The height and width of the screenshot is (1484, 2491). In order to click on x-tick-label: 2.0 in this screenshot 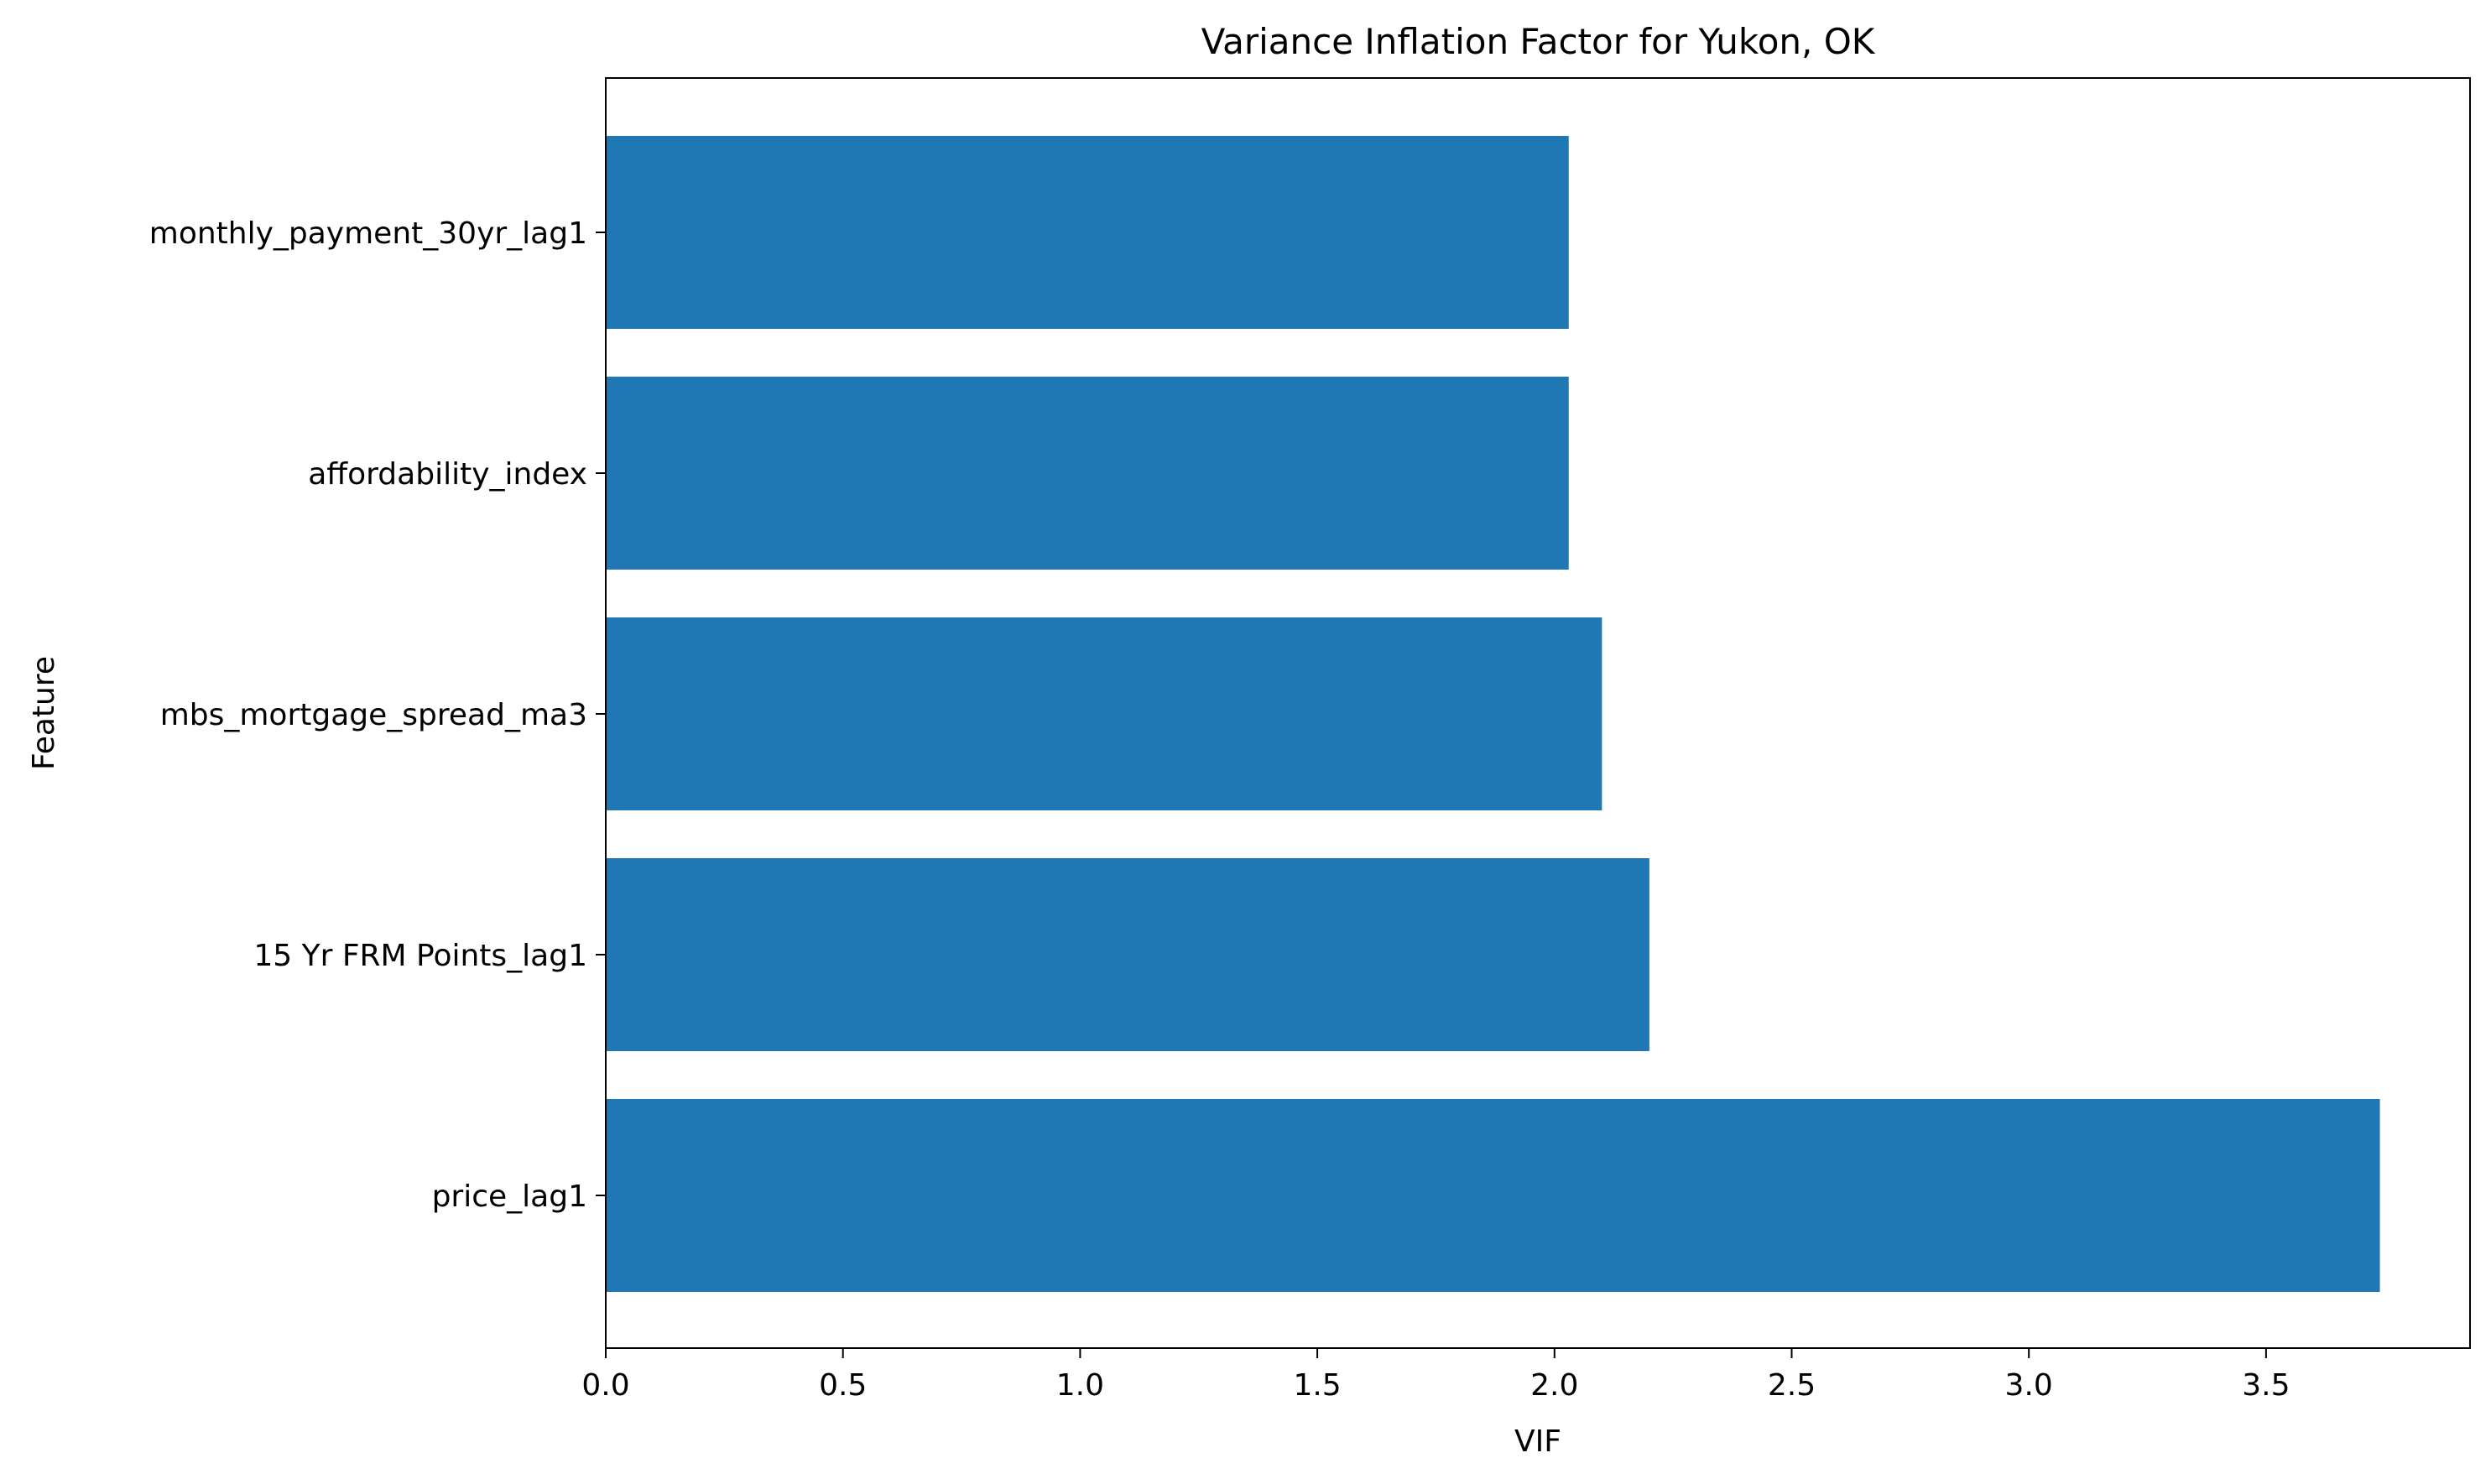, I will do `click(1554, 1385)`.